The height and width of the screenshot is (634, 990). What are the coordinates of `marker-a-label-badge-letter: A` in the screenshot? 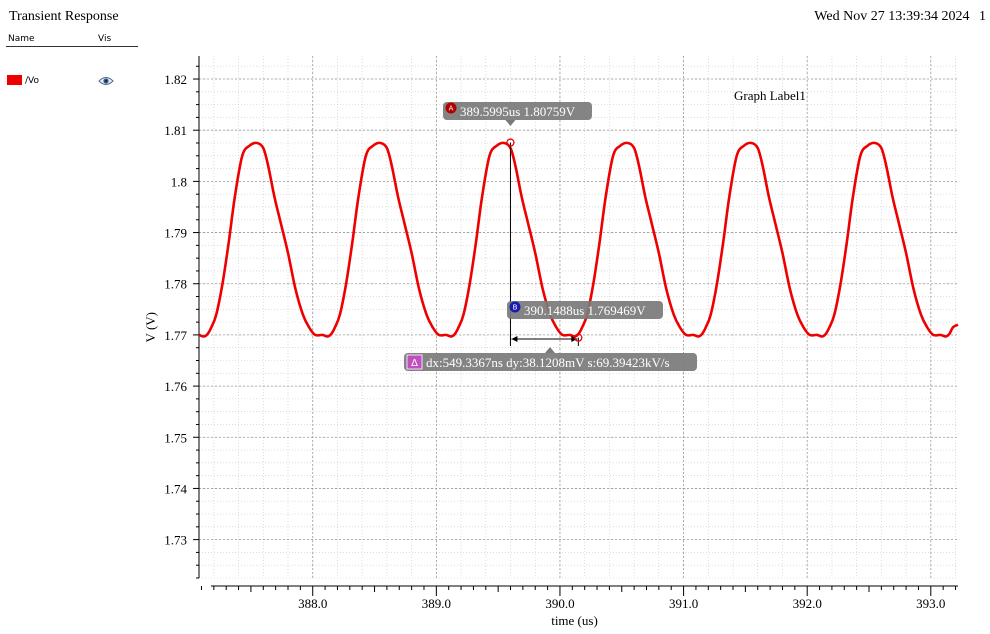 It's located at (451, 109).